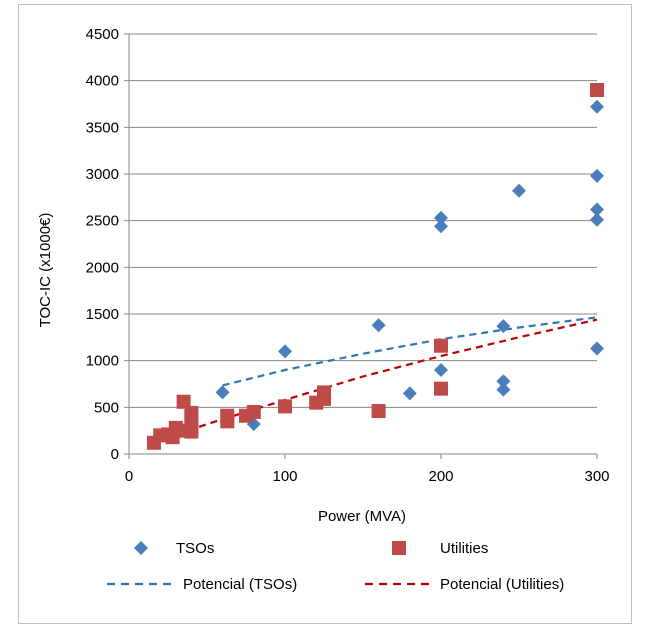  I want to click on x-tick-label: 200, so click(440, 476).